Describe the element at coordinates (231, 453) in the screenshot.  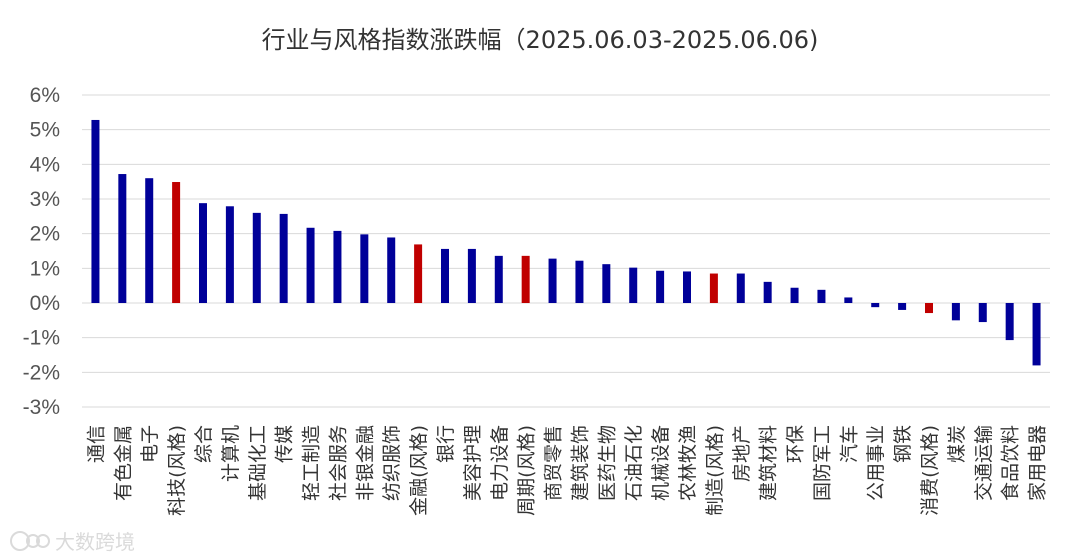
I see `x-tick-label: 计算机` at that location.